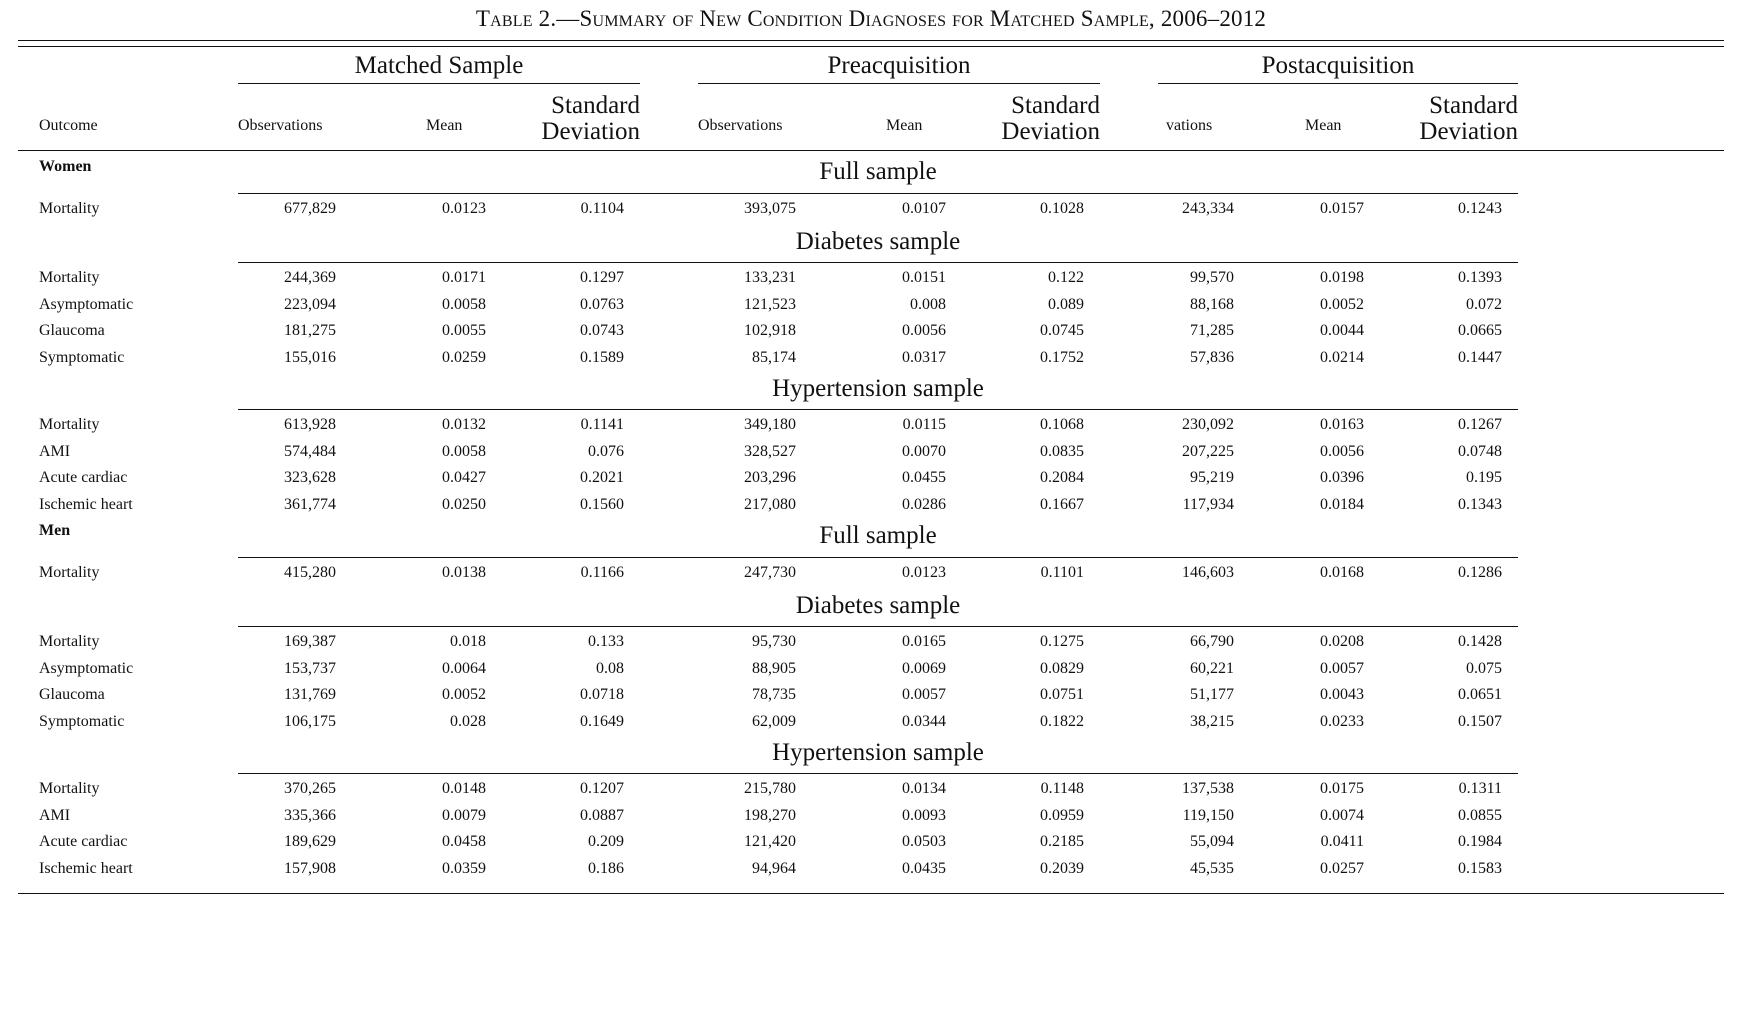 Image resolution: width=1742 pixels, height=1014 pixels. What do you see at coordinates (1342, 572) in the screenshot?
I see `table-cell: 0.0168` at bounding box center [1342, 572].